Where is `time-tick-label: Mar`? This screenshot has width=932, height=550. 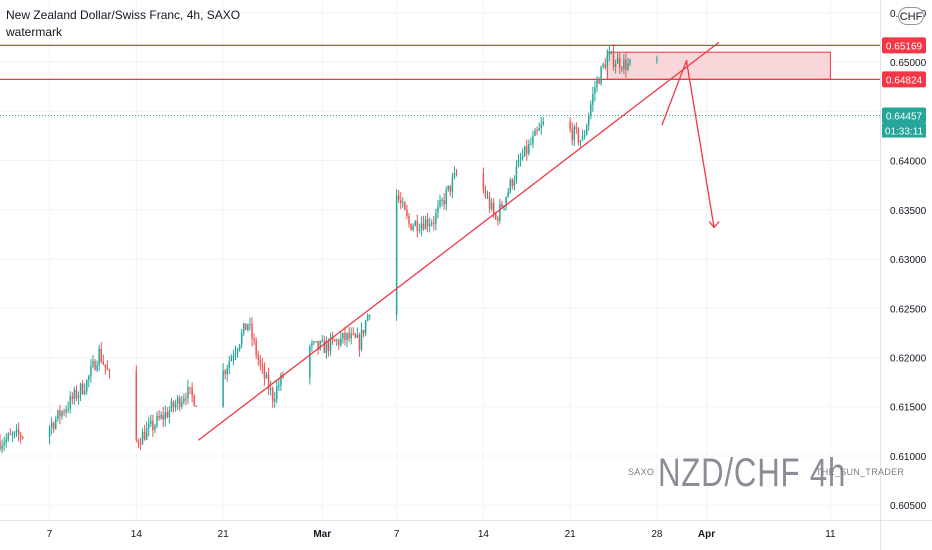
time-tick-label: Mar is located at coordinates (322, 534).